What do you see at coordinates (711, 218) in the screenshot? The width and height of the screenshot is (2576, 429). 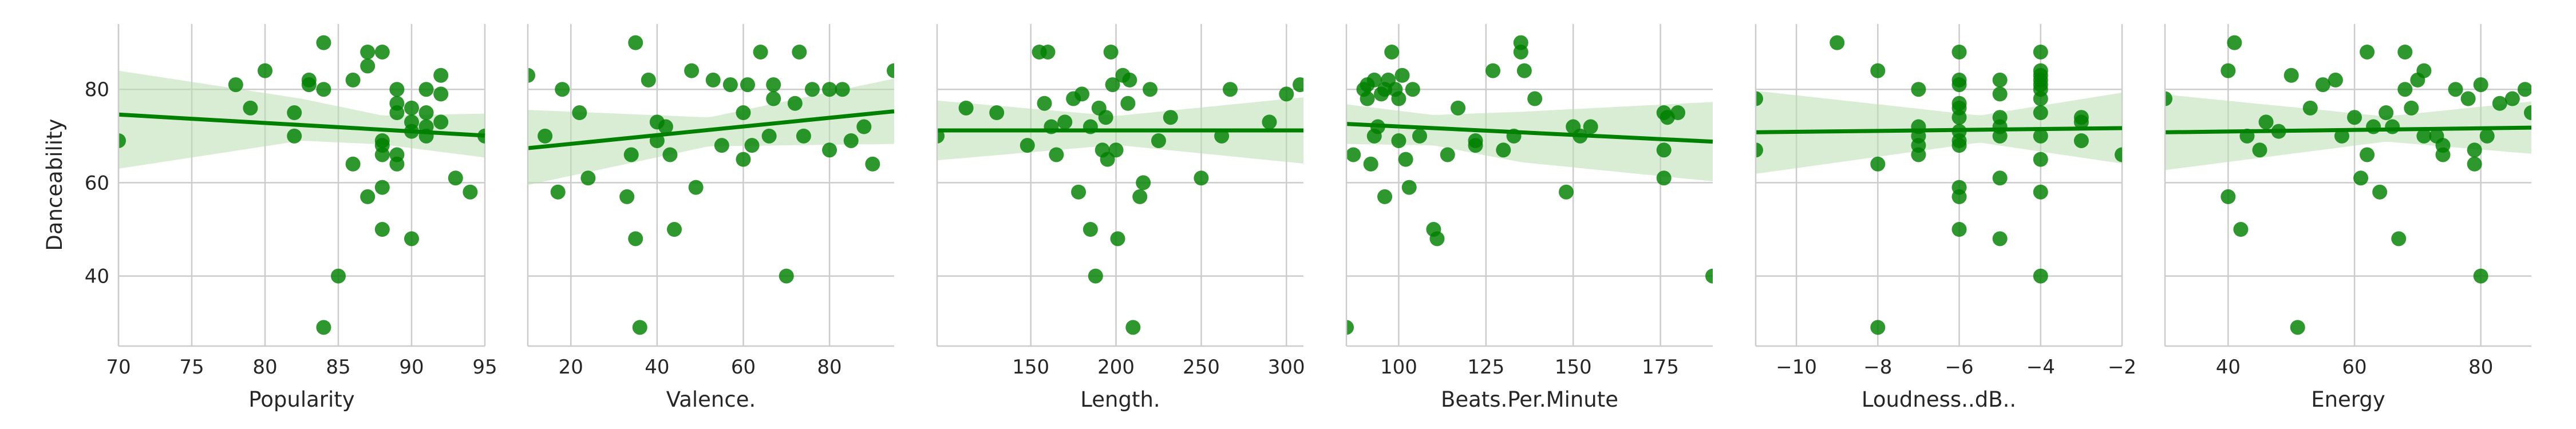 I see `panel-2: 20 40 60 80 Valence.` at bounding box center [711, 218].